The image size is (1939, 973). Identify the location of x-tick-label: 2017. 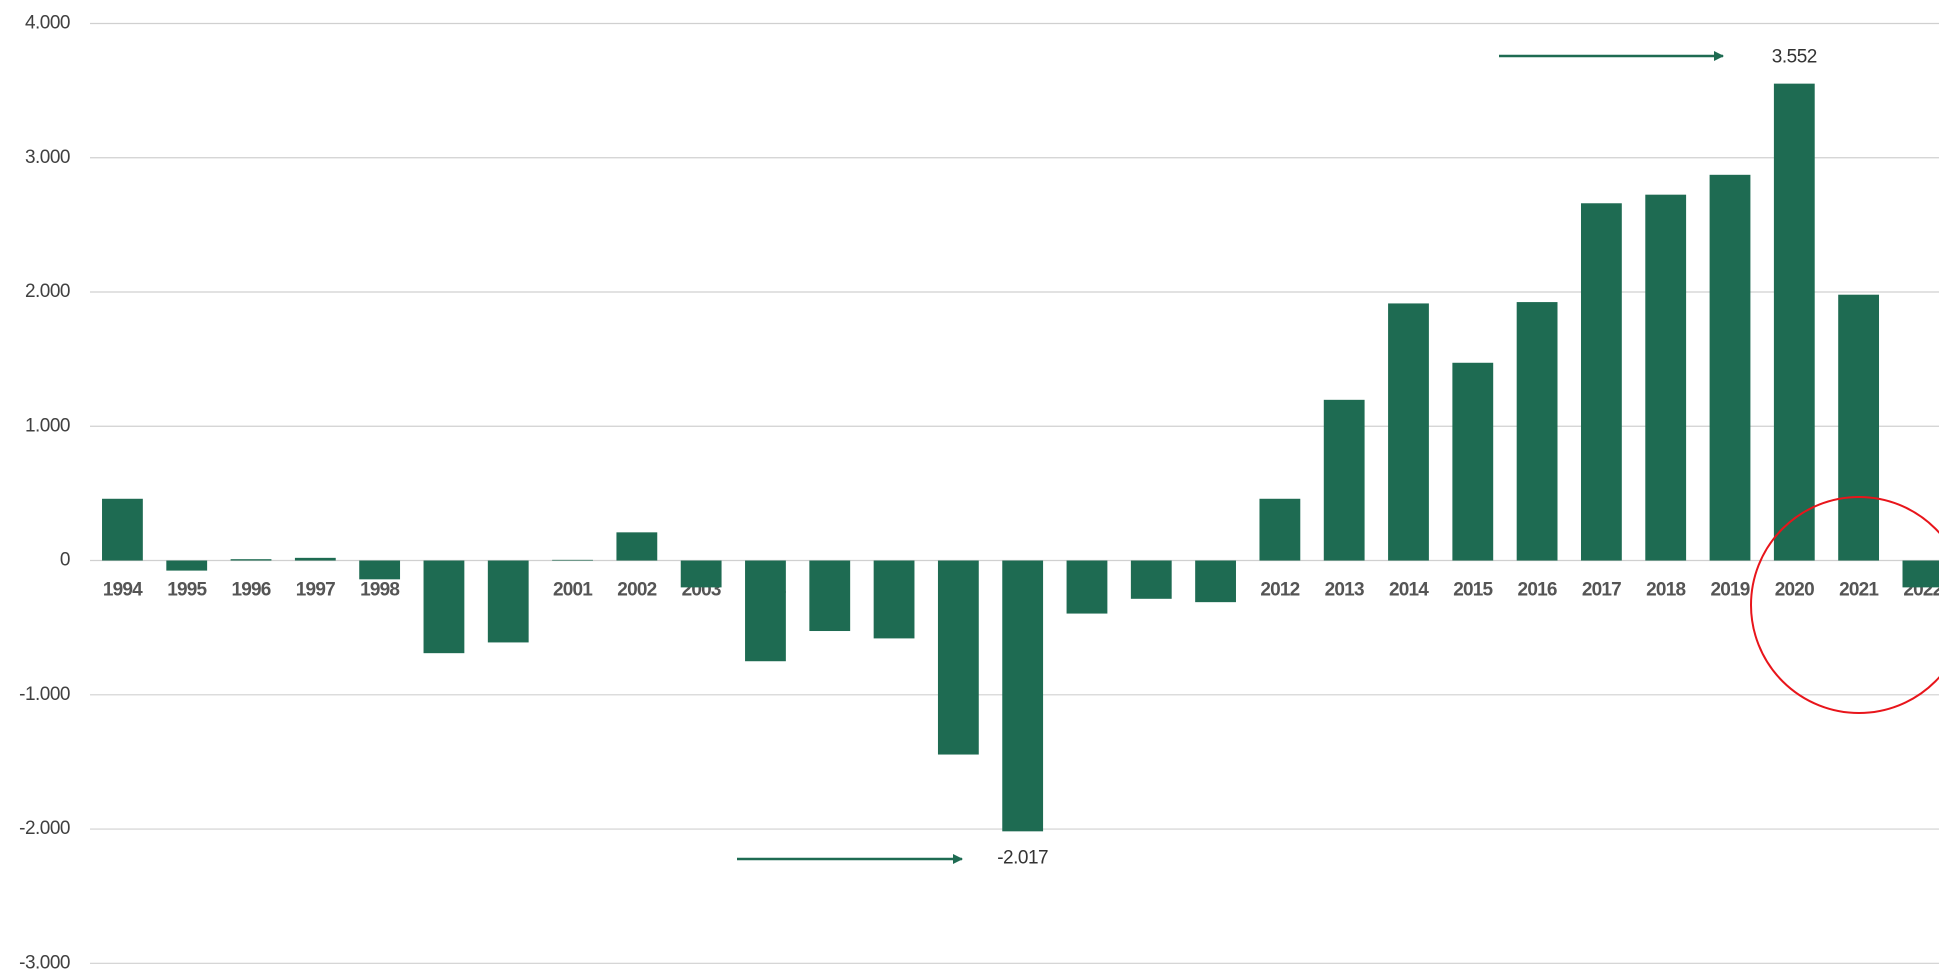
(1601, 590).